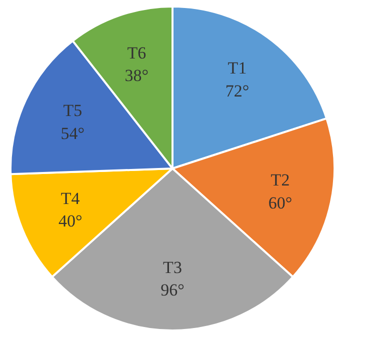  I want to click on data-label: 54°, so click(72, 133).